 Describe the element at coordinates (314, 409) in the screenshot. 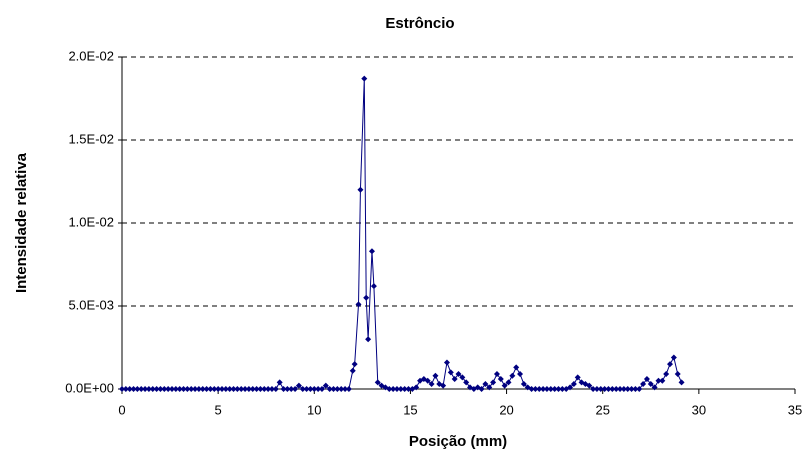

I see `x-tick-label: 10` at that location.